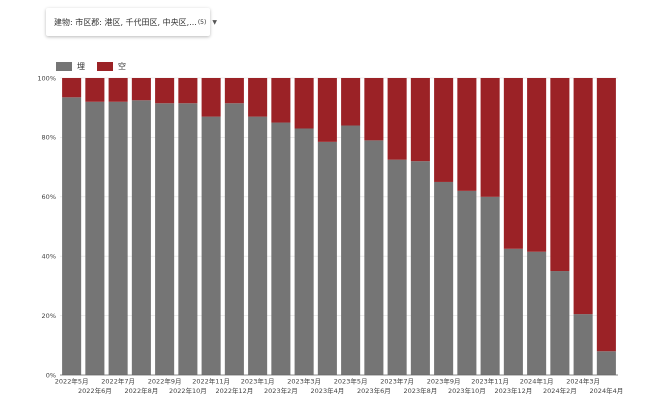  Describe the element at coordinates (211, 381) in the screenshot. I see `x-tick-label: 2022年11月` at that location.